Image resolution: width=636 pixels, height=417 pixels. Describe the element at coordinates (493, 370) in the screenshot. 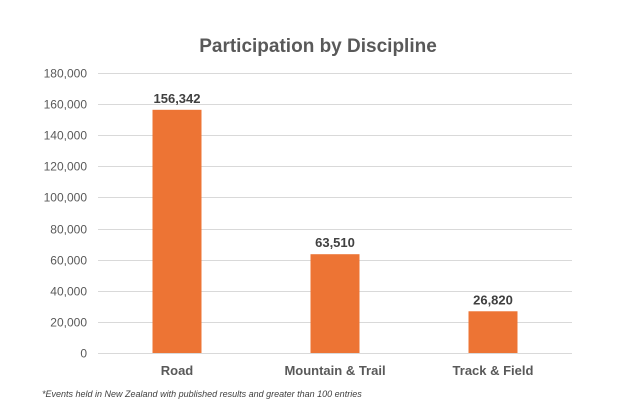

I see `category-label: Track & Field` at that location.